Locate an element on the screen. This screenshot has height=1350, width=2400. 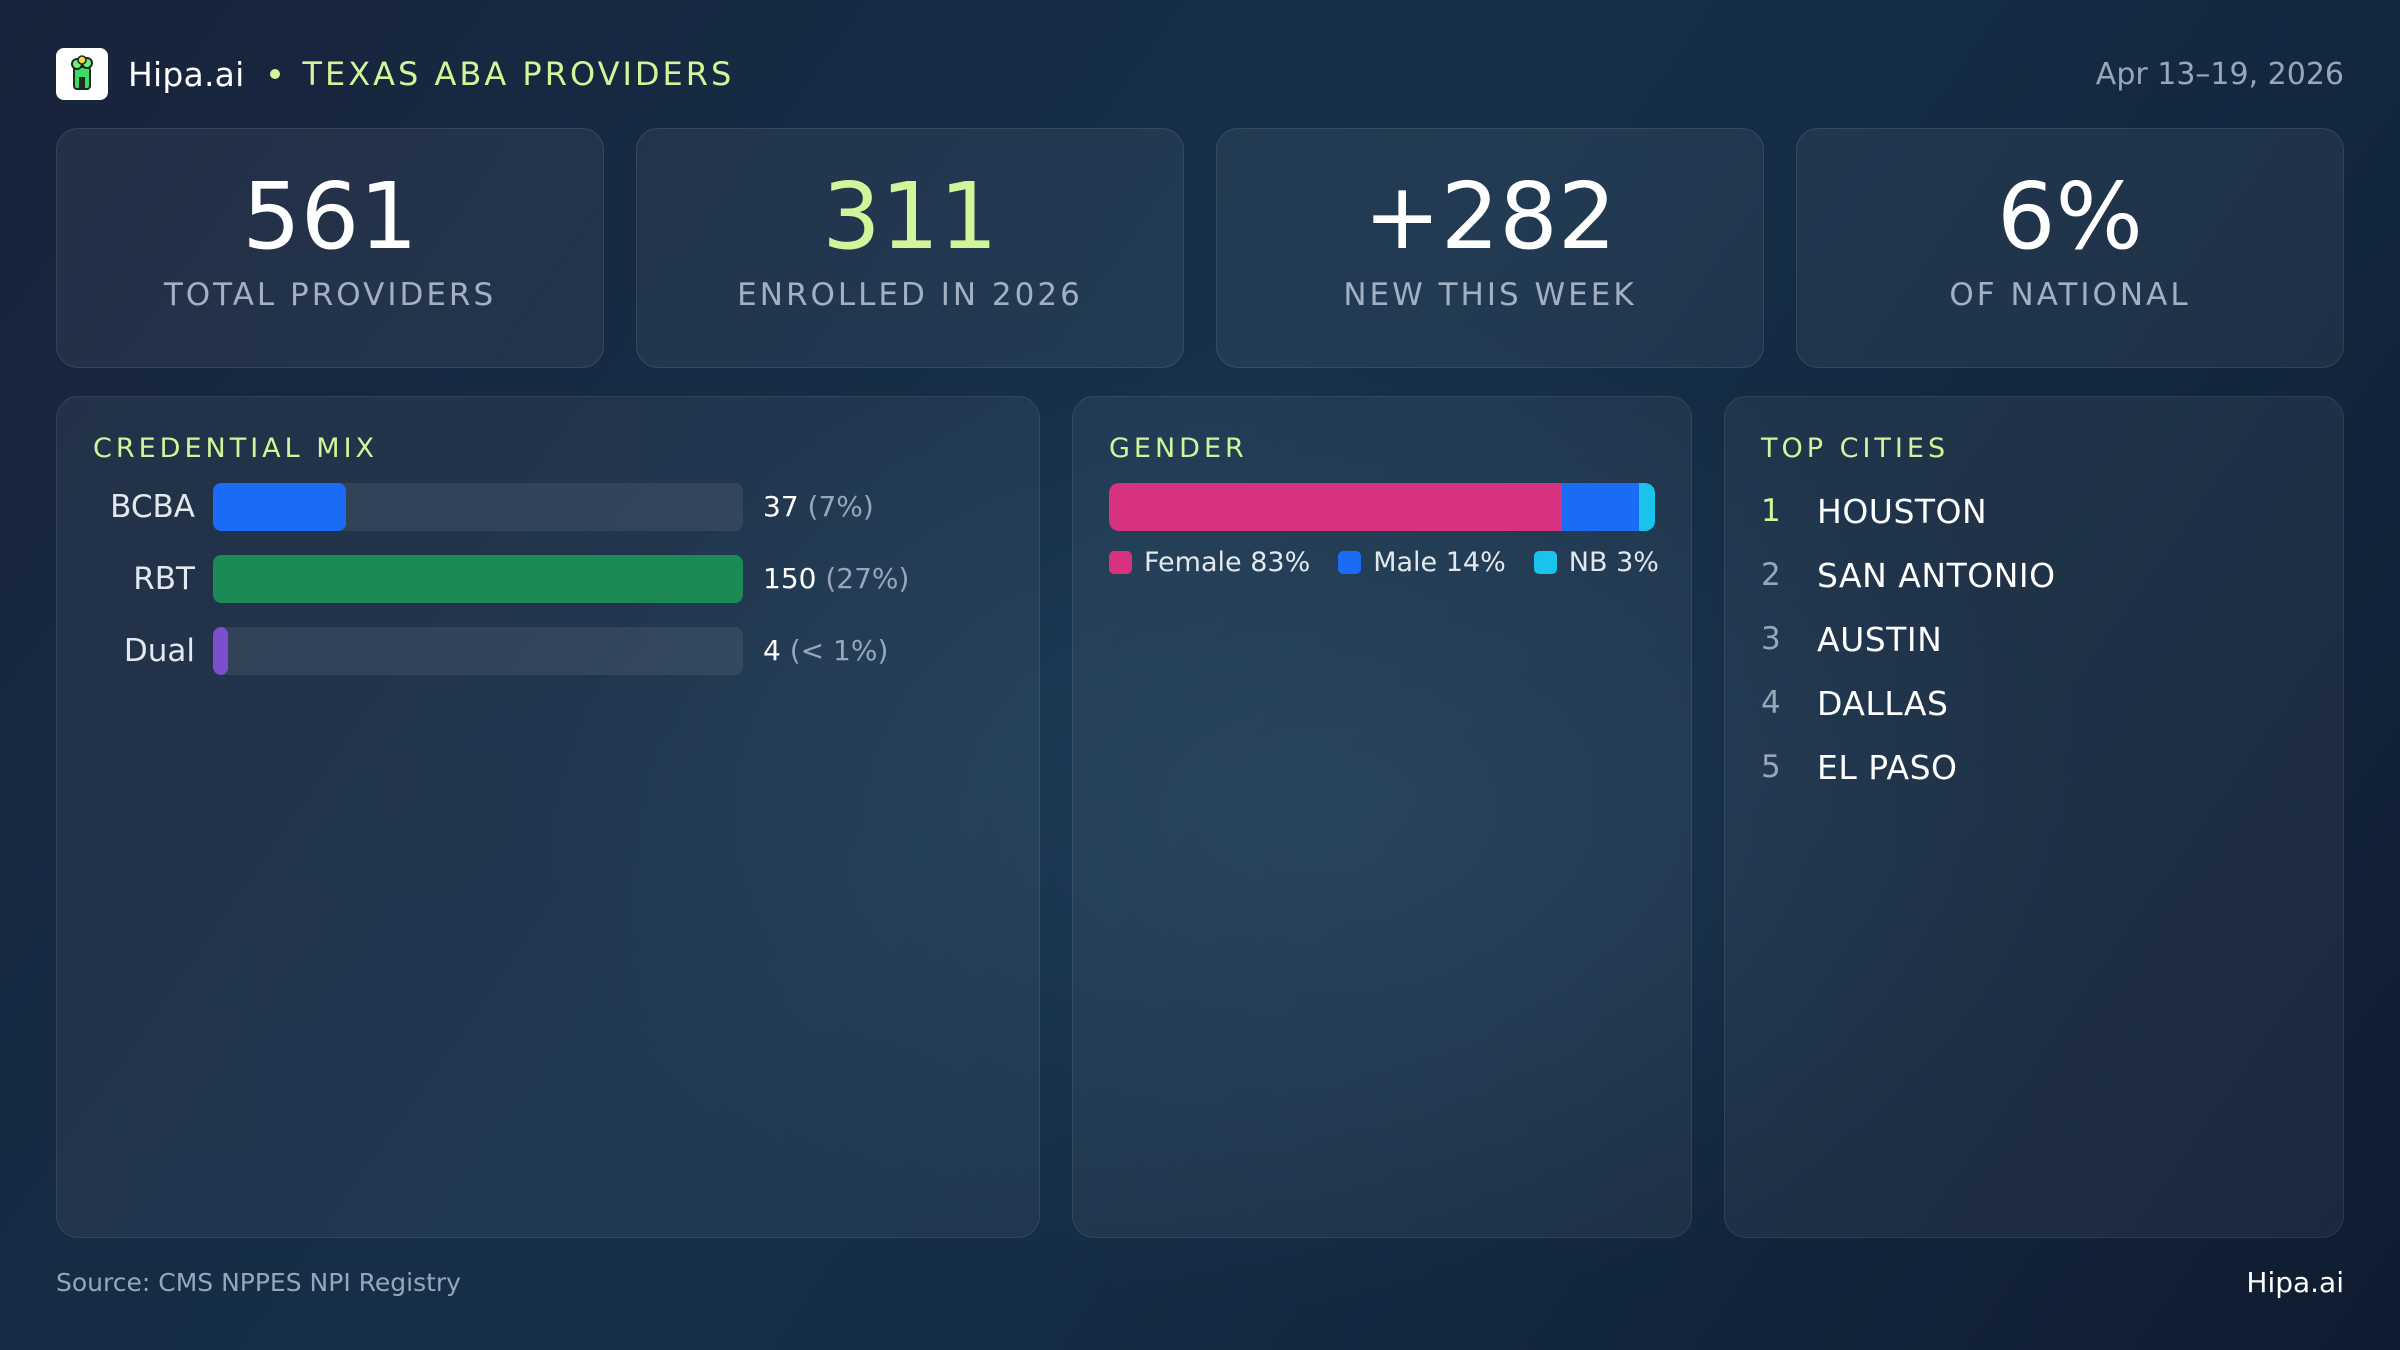
list-item: 1 HOUSTON is located at coordinates (1908, 511).